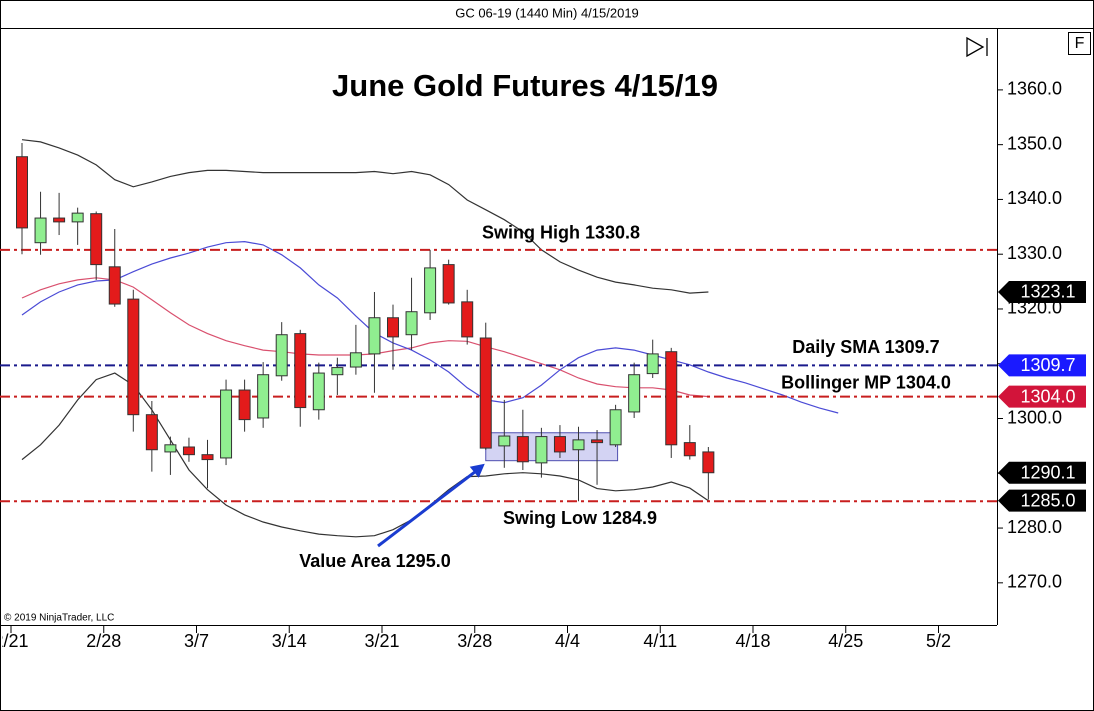 The image size is (1094, 711). Describe the element at coordinates (1034, 417) in the screenshot. I see `y-tick-label: 1300.0` at that location.